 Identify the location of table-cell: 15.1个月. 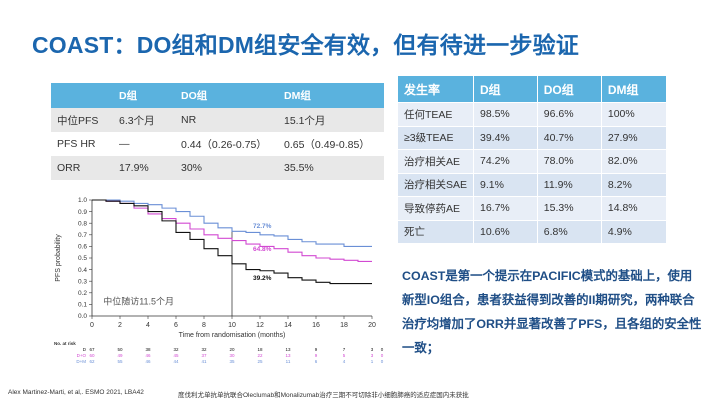
(331, 120).